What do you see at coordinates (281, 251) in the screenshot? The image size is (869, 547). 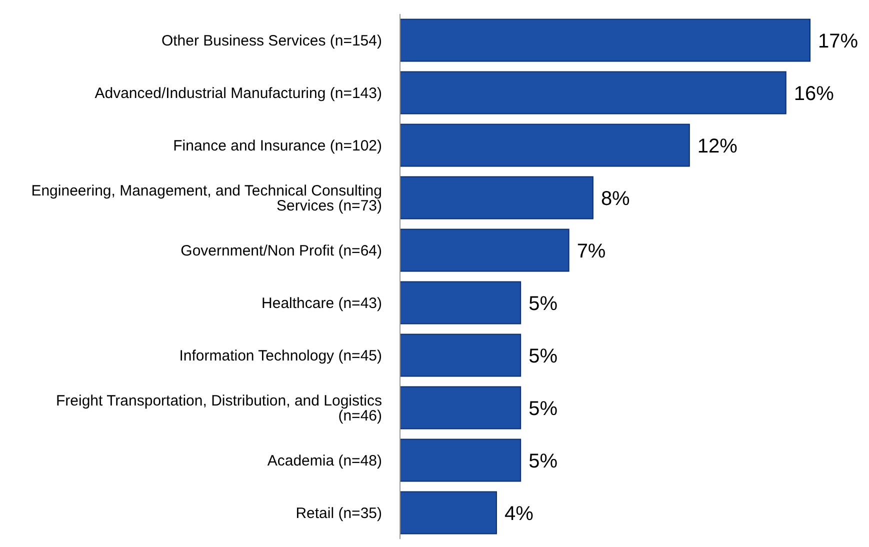 I see `y-tick-label: Government/Non Profit (n=64)` at bounding box center [281, 251].